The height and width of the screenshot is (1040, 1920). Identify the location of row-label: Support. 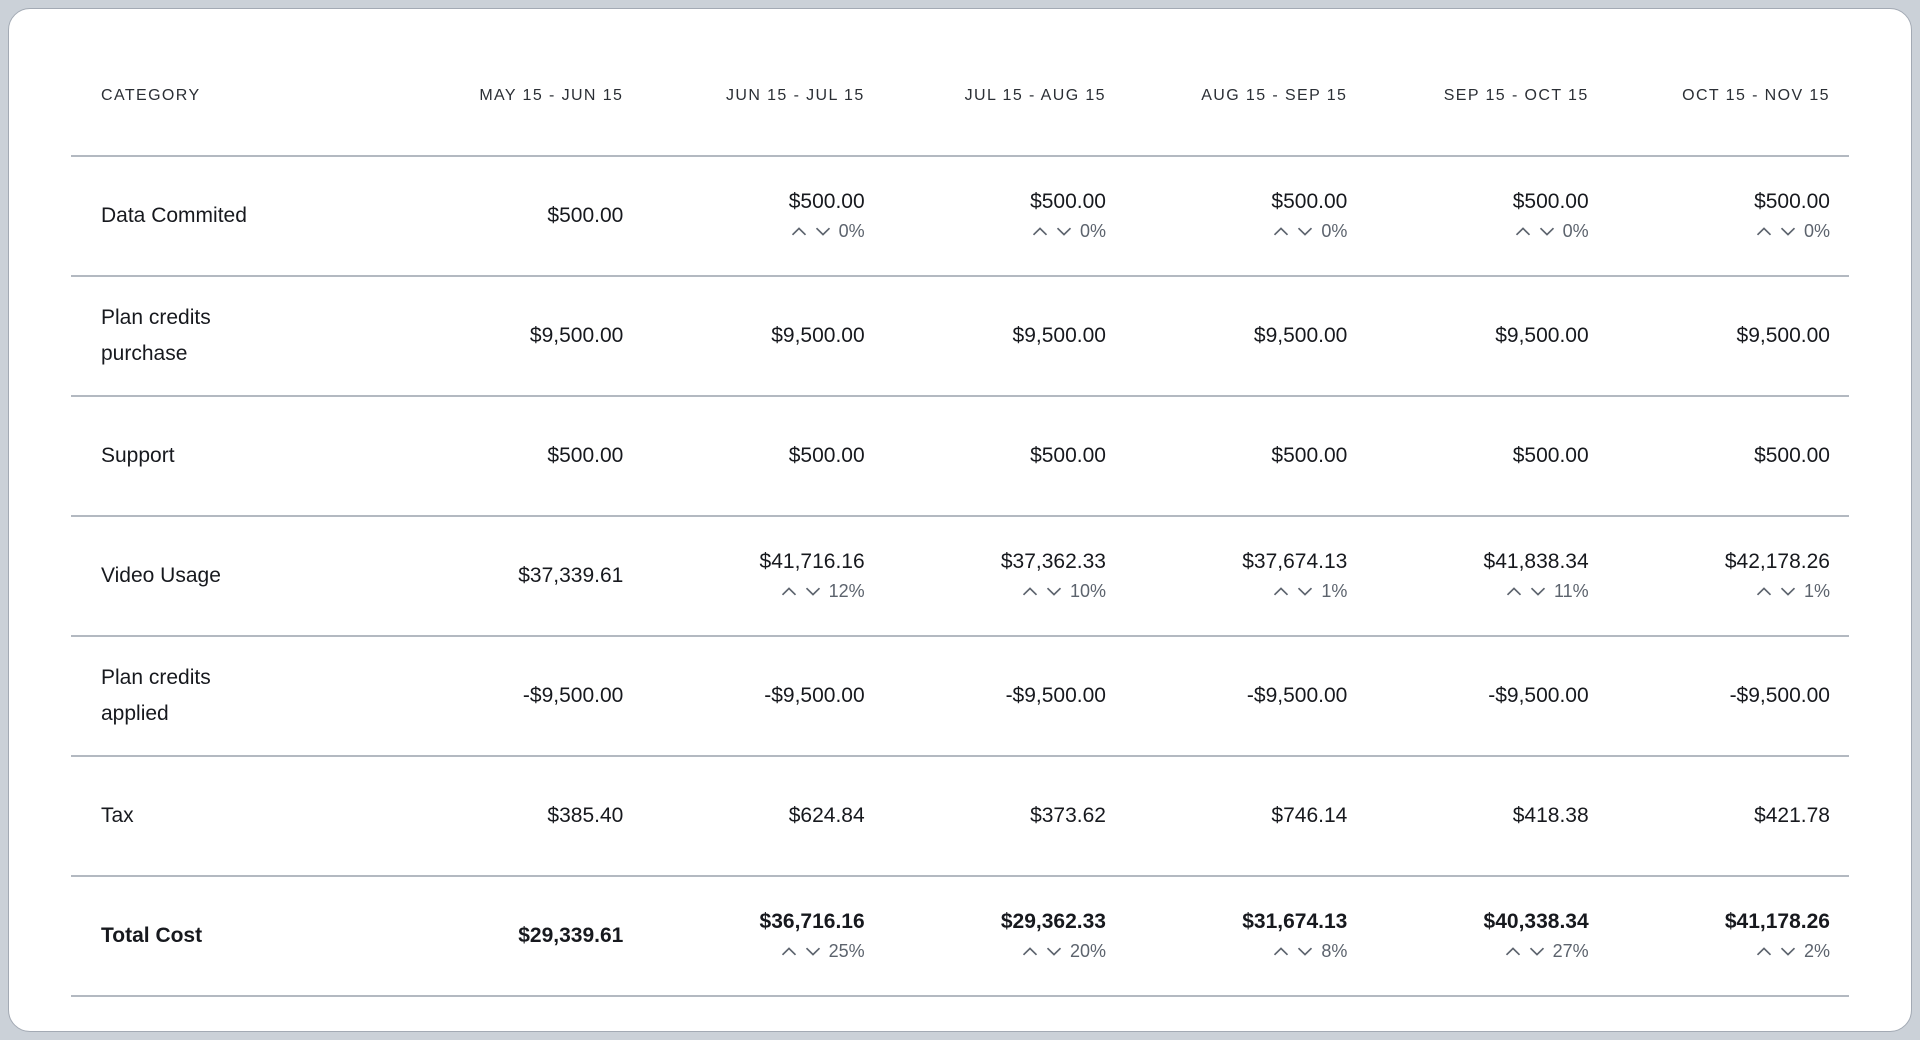
(138, 456).